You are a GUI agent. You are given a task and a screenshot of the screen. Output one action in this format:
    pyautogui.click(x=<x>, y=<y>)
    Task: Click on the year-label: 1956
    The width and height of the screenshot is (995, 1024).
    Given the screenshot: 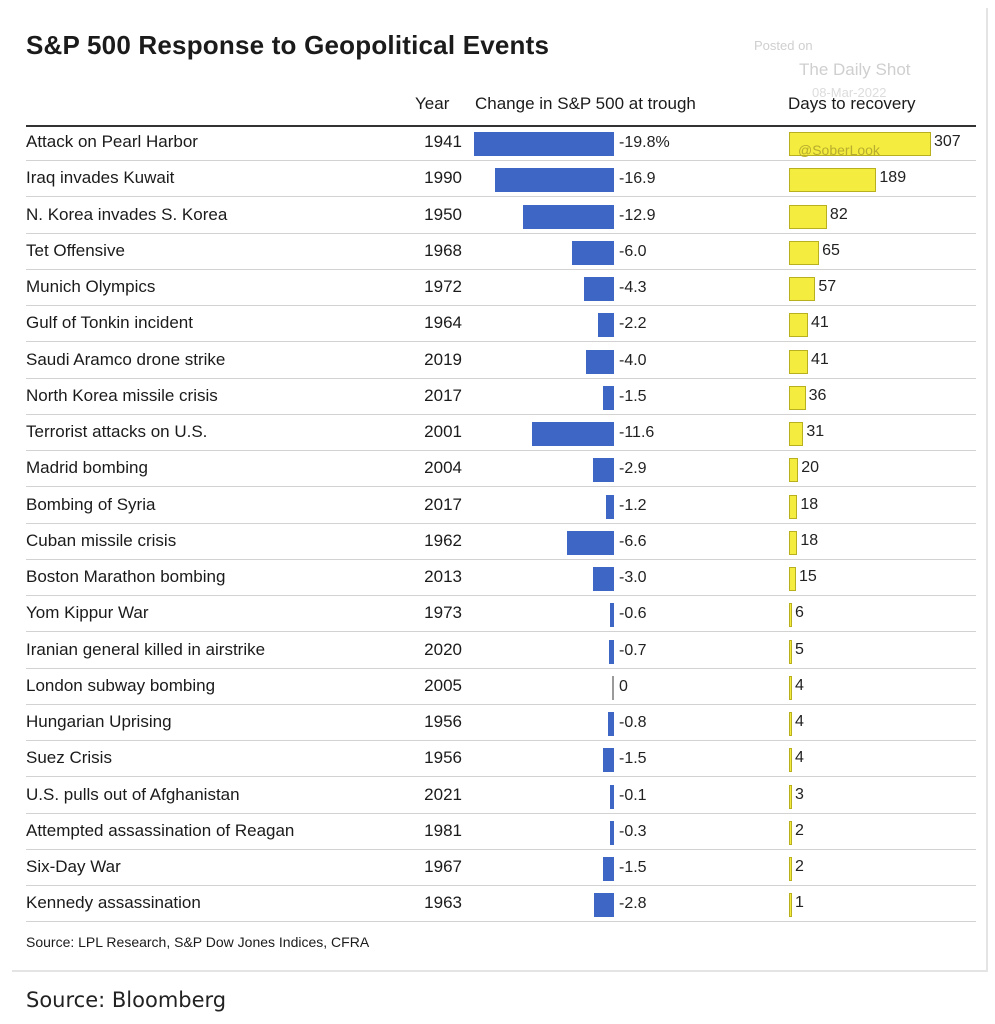 What is the action you would take?
    pyautogui.click(x=443, y=721)
    